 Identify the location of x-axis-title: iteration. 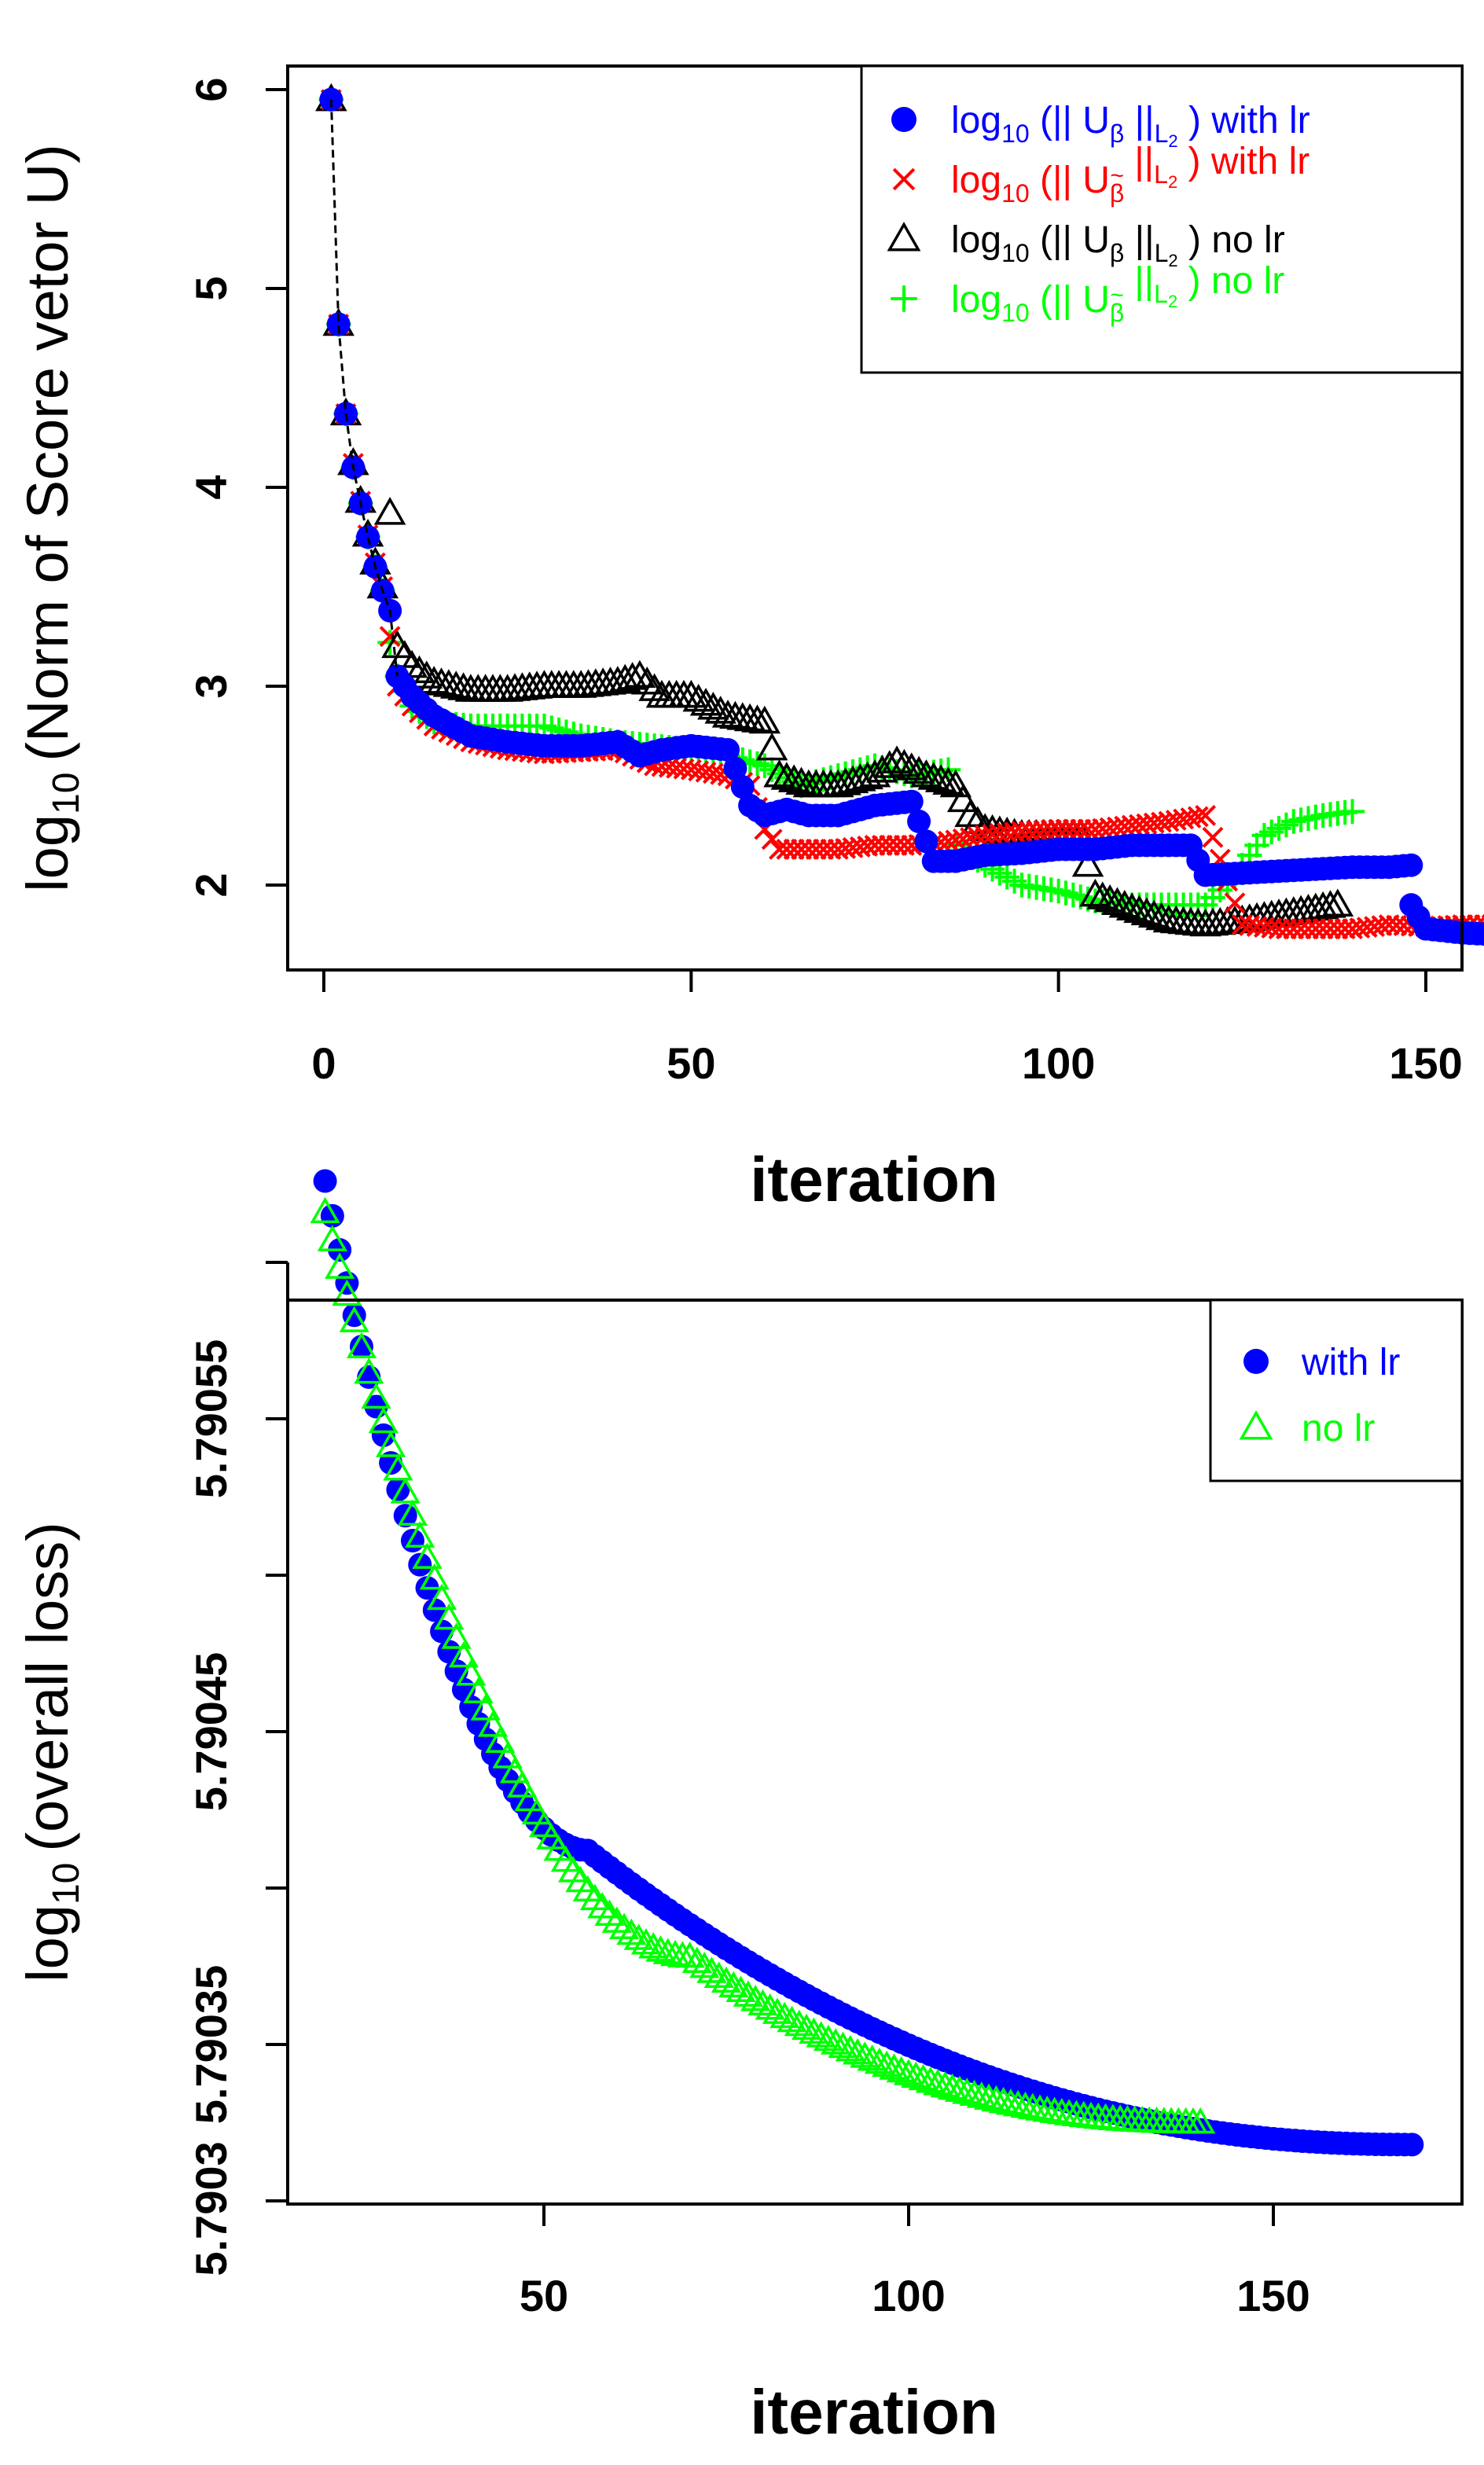
(874, 1179).